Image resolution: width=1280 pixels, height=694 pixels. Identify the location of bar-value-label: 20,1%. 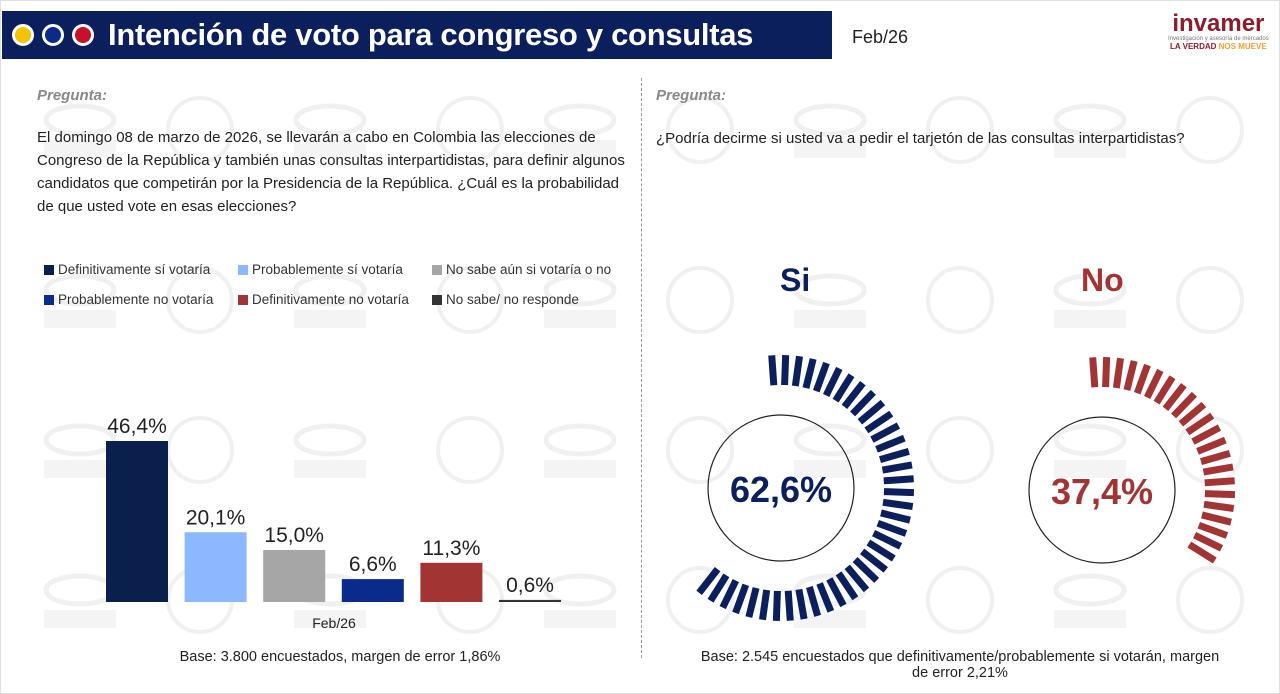
(216, 517).